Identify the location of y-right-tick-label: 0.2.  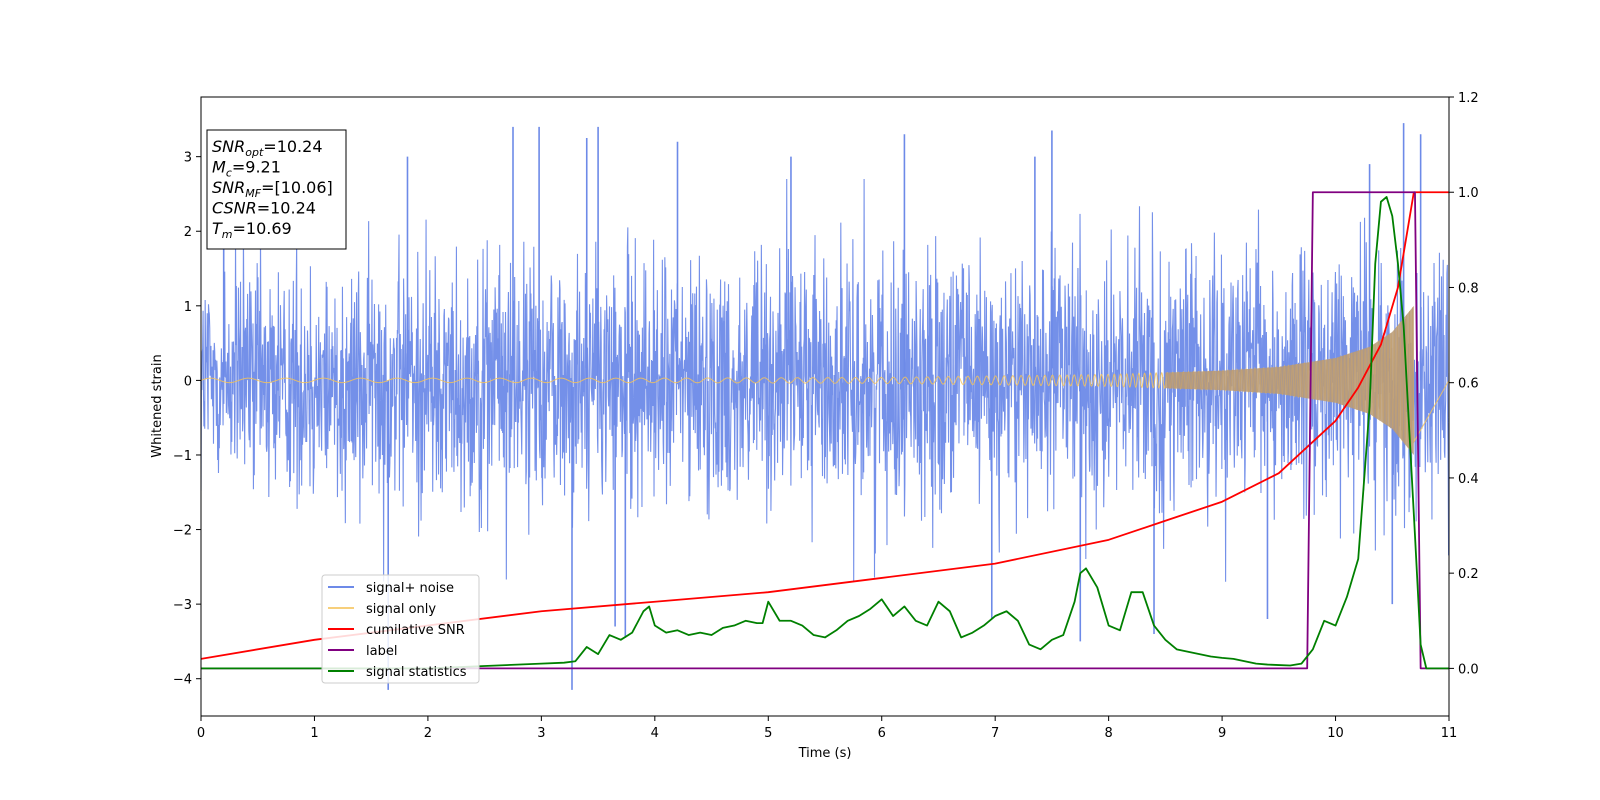
(1468, 574).